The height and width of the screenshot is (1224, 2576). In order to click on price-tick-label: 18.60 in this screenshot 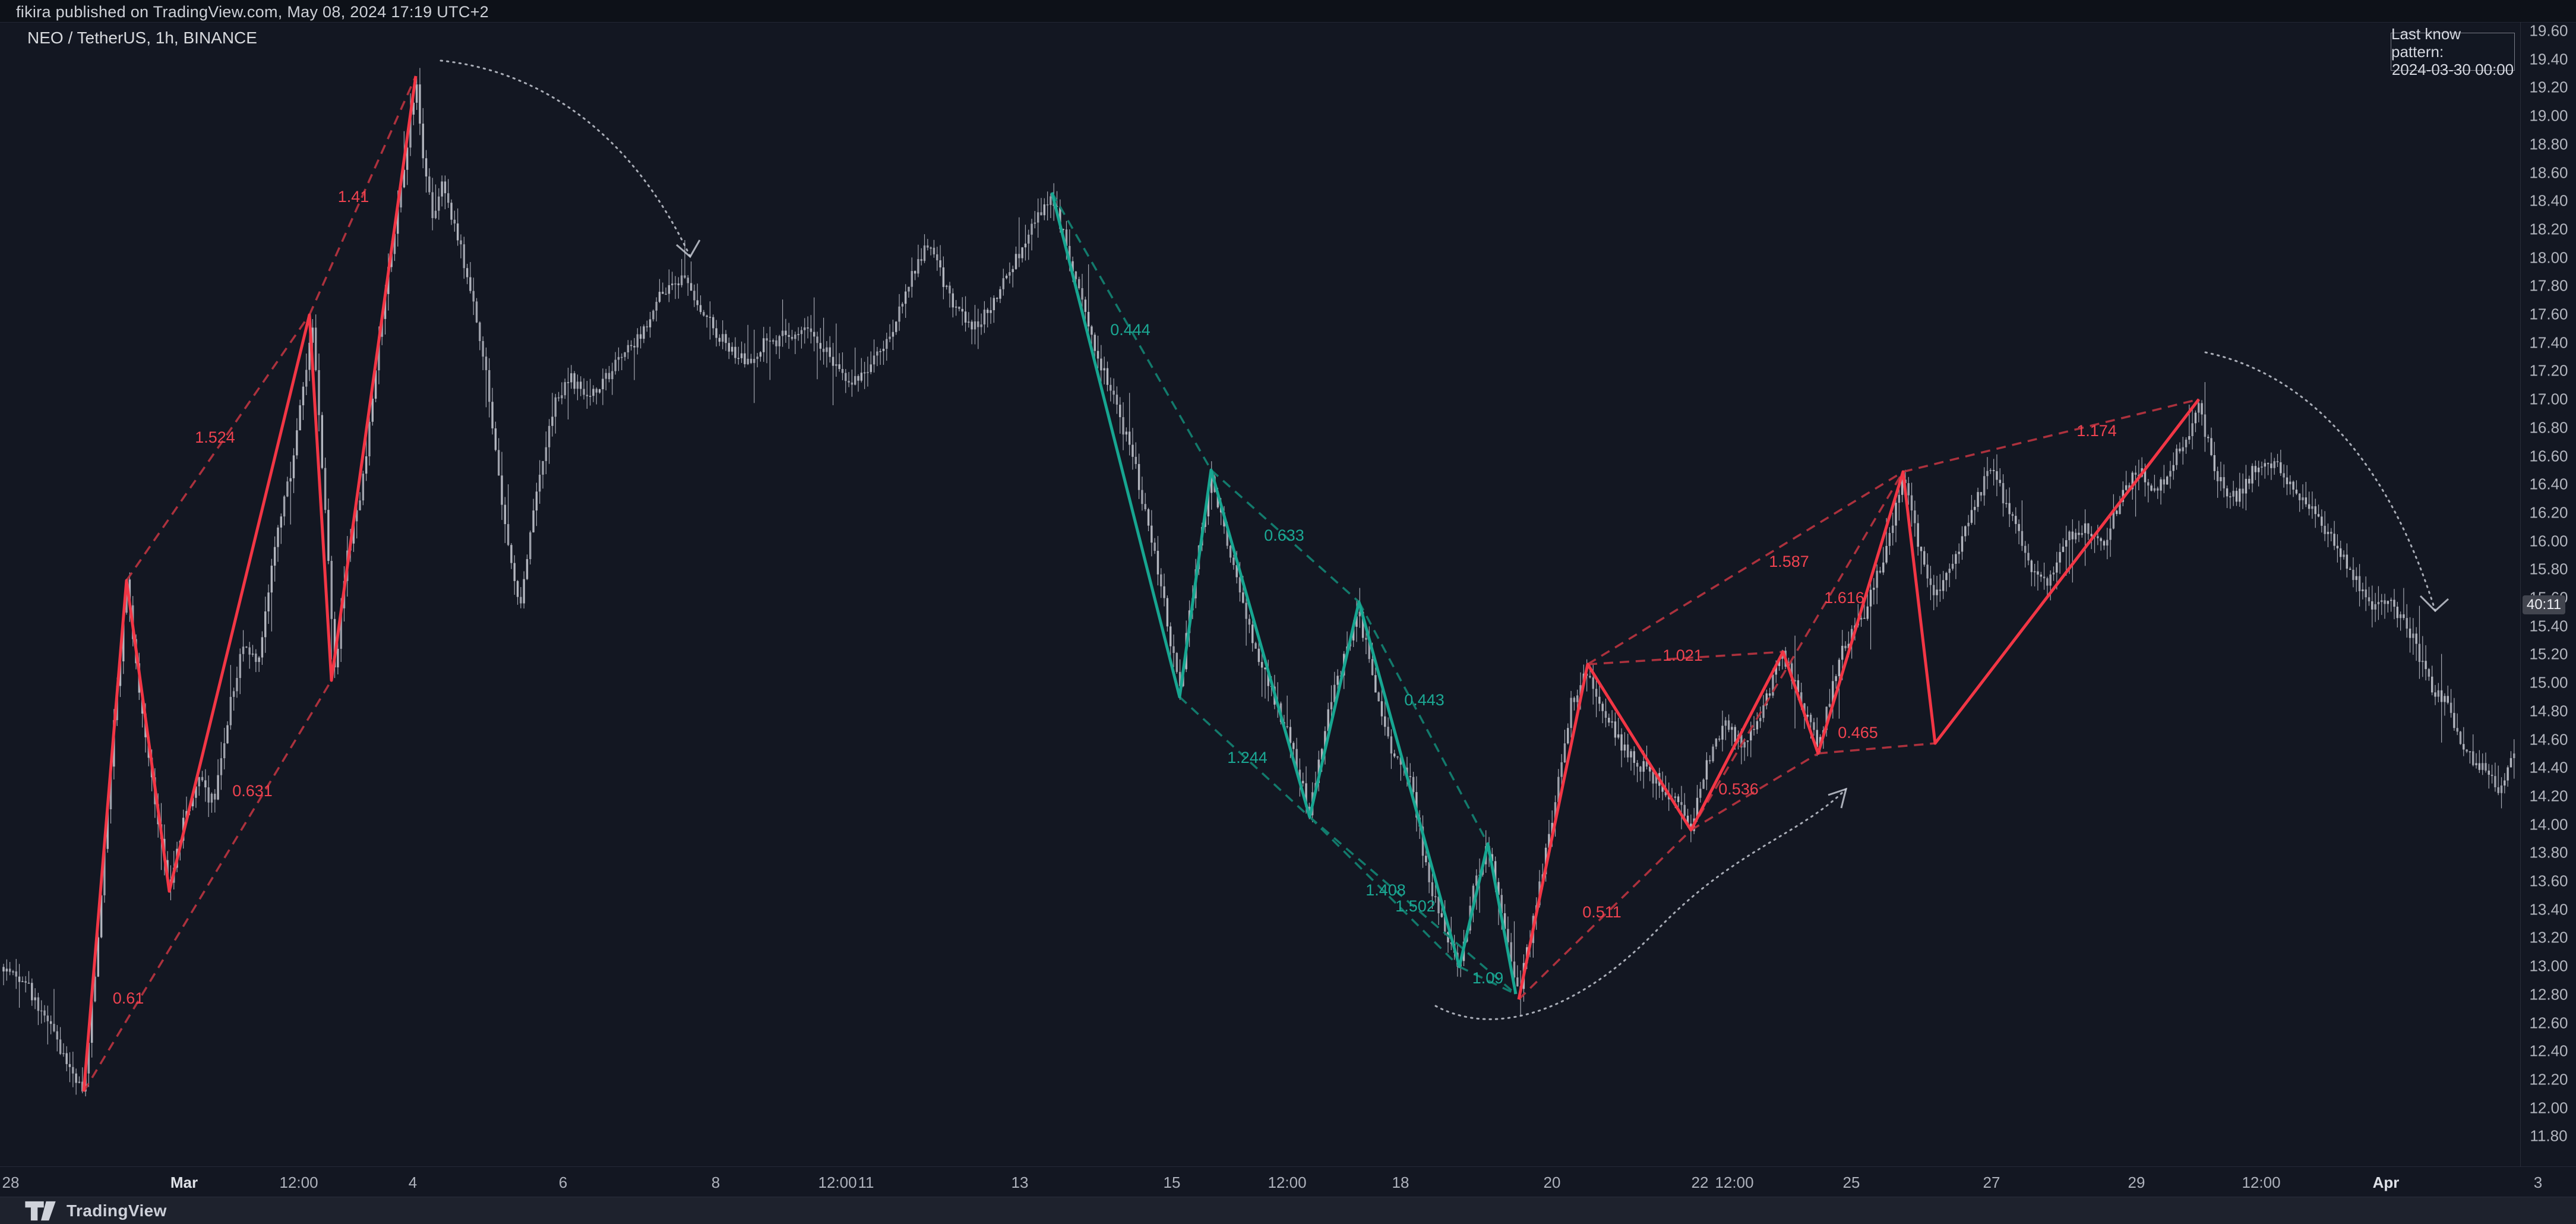, I will do `click(2548, 172)`.